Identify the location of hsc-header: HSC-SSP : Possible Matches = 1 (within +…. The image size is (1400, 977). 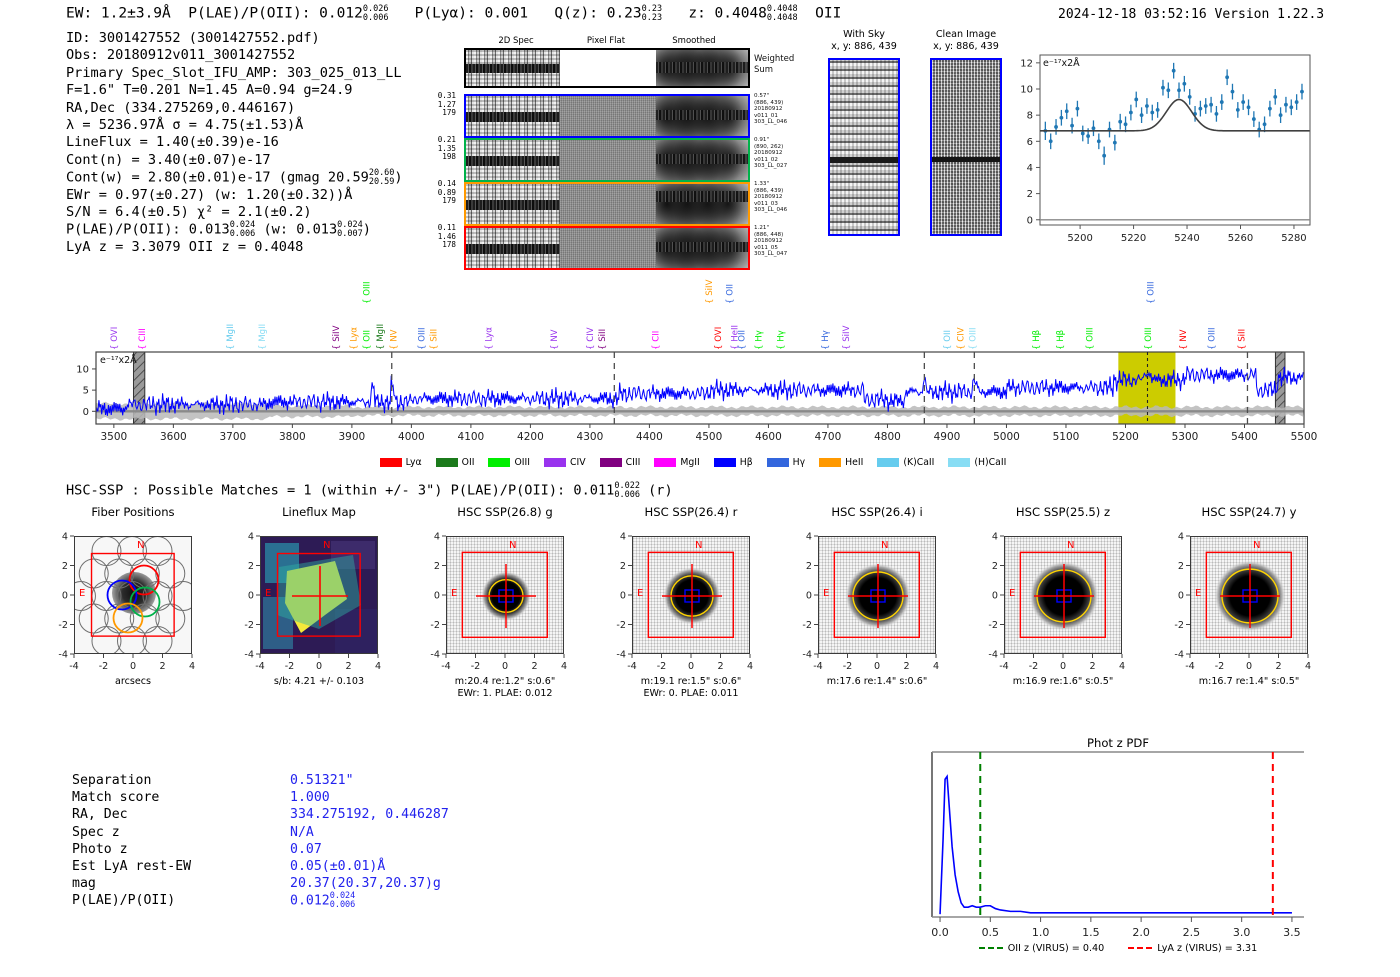
(369, 490).